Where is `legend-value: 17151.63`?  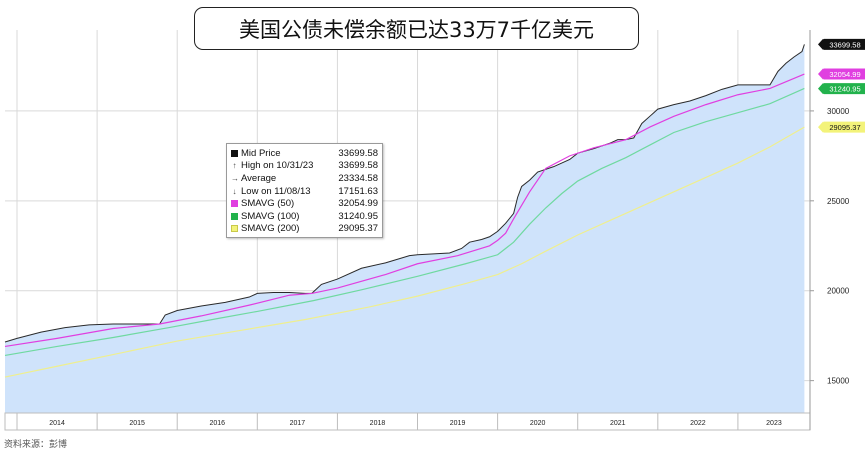 legend-value: 17151.63 is located at coordinates (358, 191).